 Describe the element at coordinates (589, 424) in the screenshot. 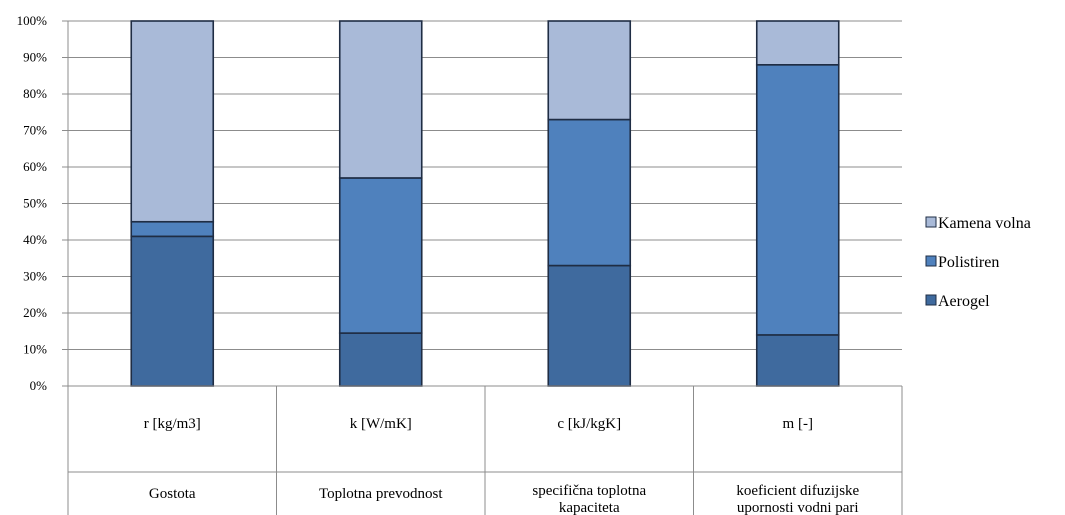

I see `x-category-label: c [kJ/kgK]` at that location.